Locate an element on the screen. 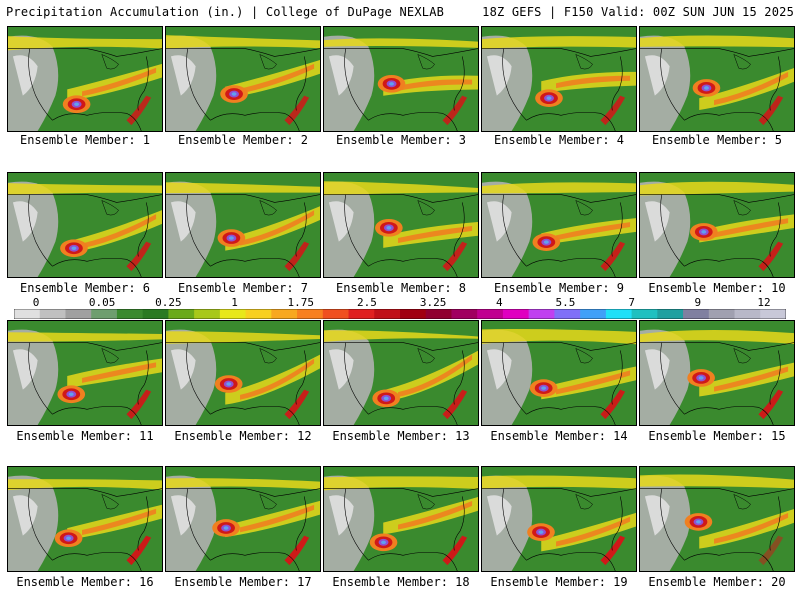 The width and height of the screenshot is (800, 600). member-caption: Ensemble Member: 17 is located at coordinates (243, 582).